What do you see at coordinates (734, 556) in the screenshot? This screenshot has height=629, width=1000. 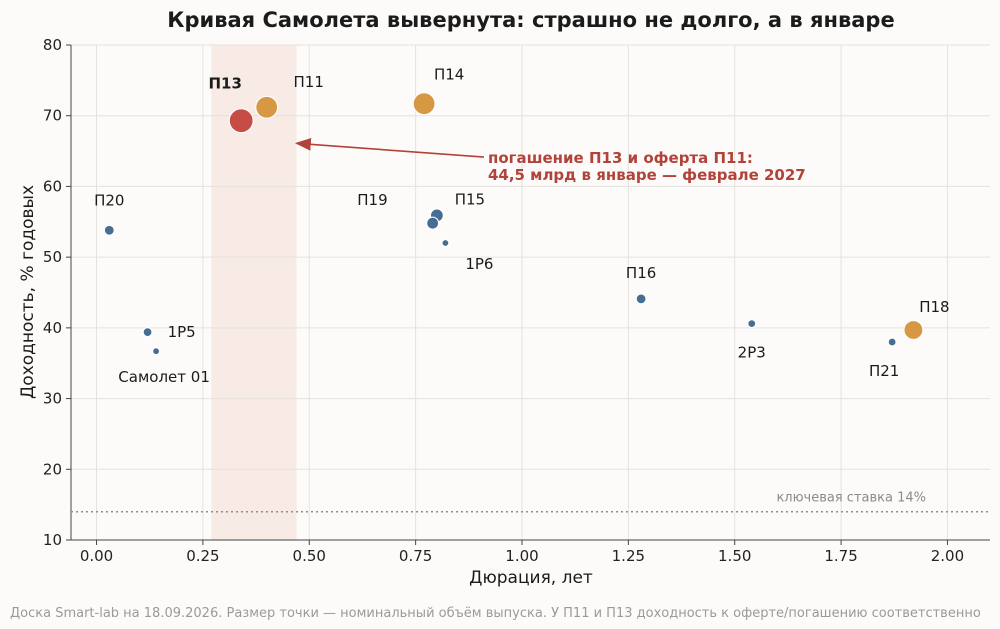 I see `x-tick-label: 1.50` at bounding box center [734, 556].